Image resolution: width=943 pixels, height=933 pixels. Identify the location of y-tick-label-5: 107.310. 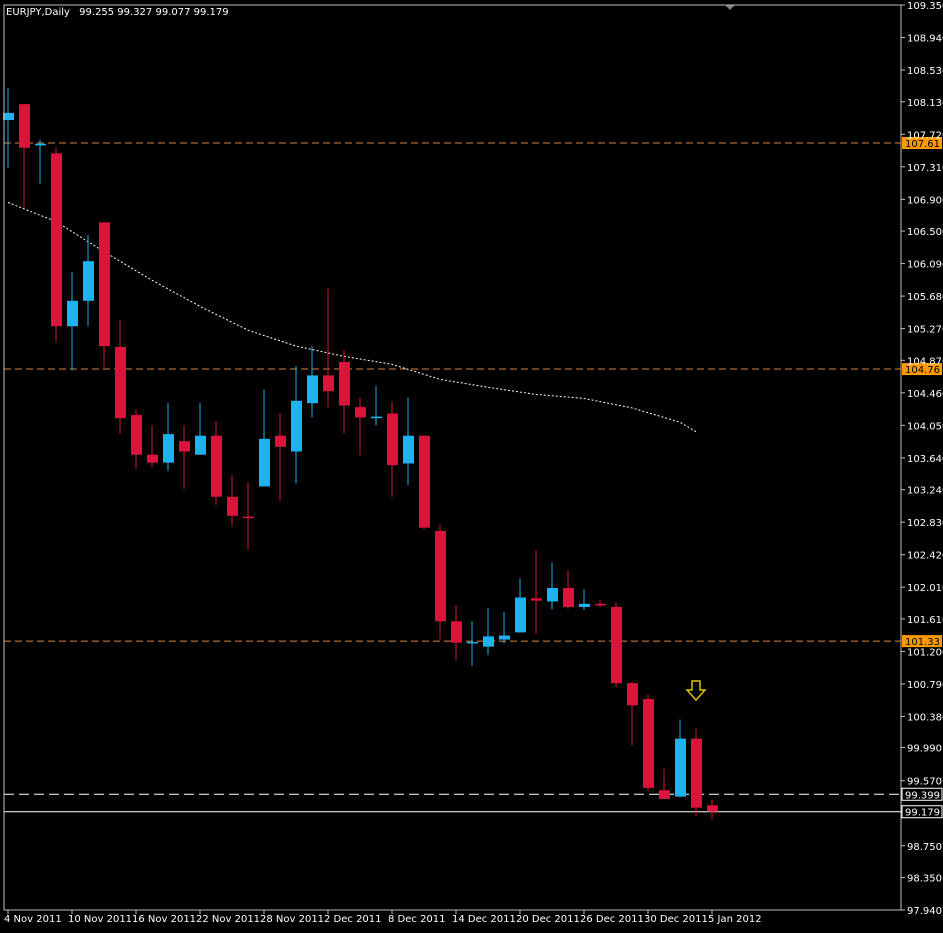
(925, 168).